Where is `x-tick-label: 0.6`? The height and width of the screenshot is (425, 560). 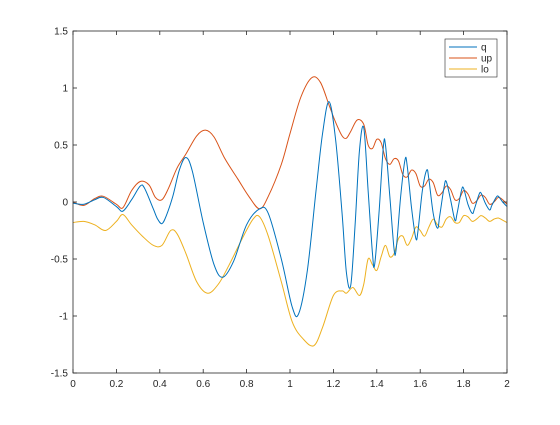 x-tick-label: 0.6 is located at coordinates (203, 384).